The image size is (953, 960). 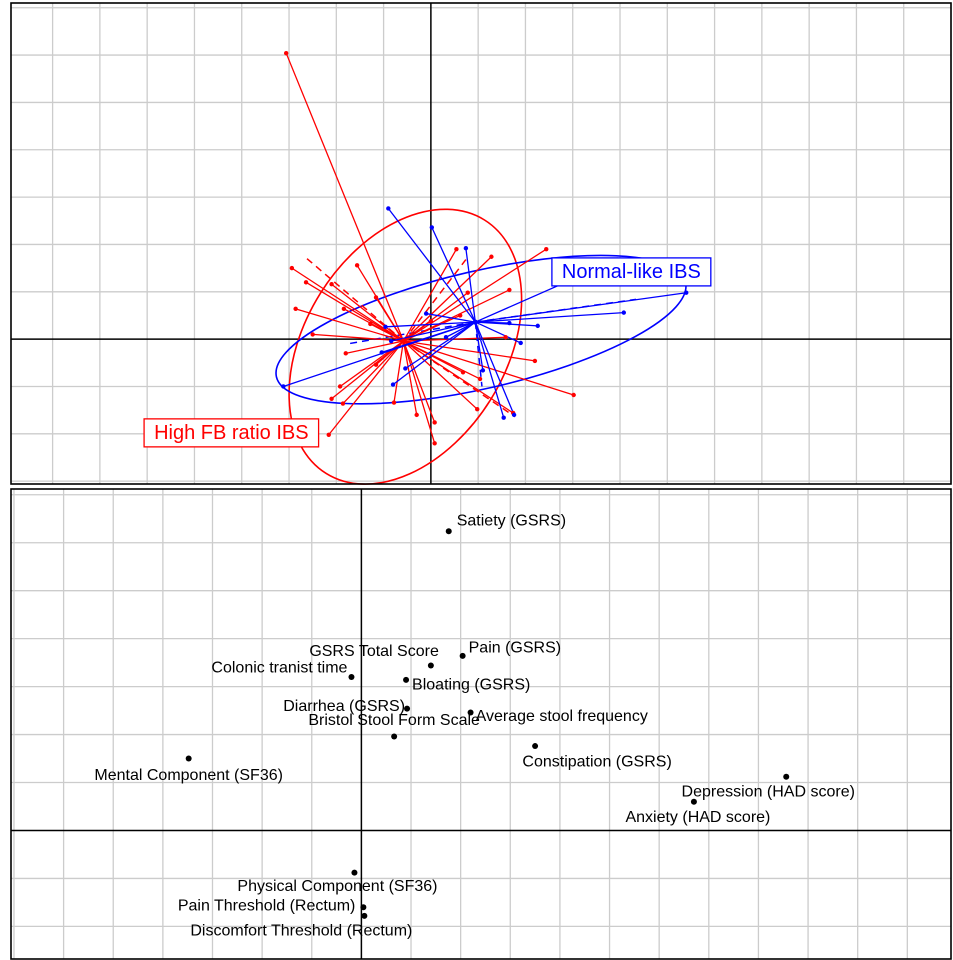 What do you see at coordinates (693, 801) in the screenshot?
I see `variable-point-anxiety-had-score` at bounding box center [693, 801].